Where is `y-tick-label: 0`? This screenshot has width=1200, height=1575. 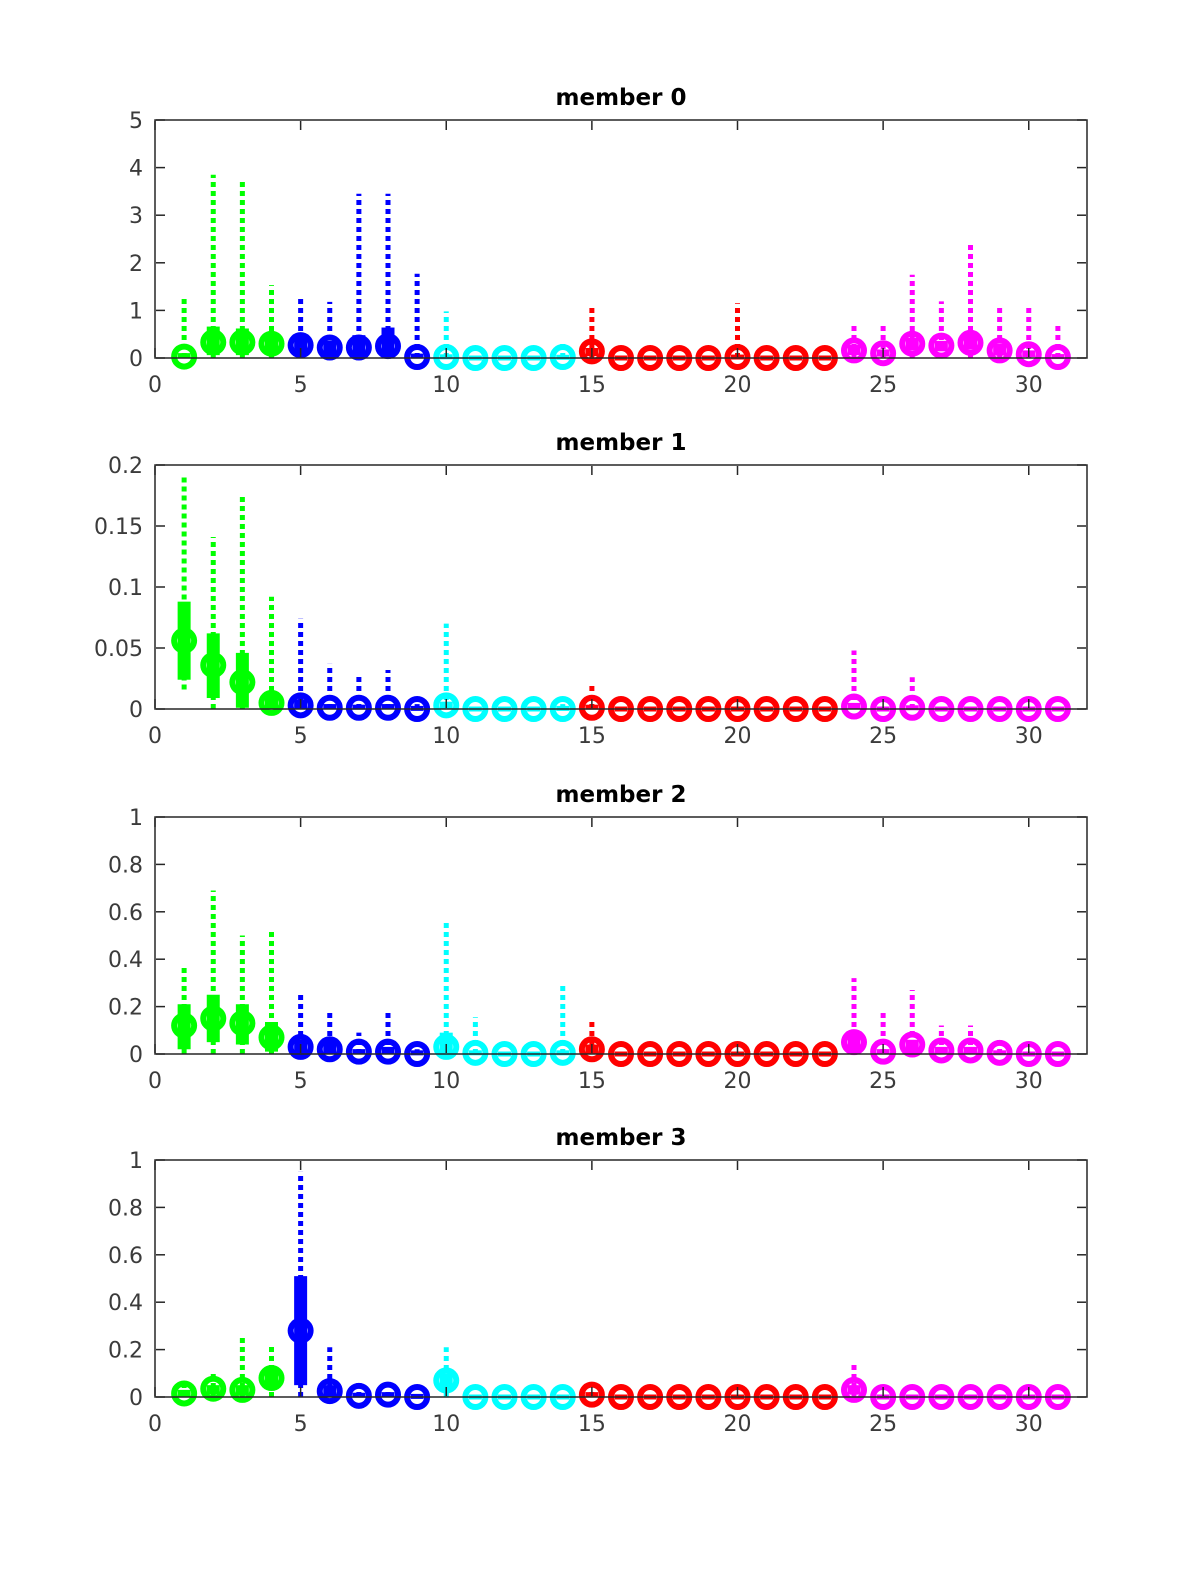
y-tick-label: 0 is located at coordinates (136, 710).